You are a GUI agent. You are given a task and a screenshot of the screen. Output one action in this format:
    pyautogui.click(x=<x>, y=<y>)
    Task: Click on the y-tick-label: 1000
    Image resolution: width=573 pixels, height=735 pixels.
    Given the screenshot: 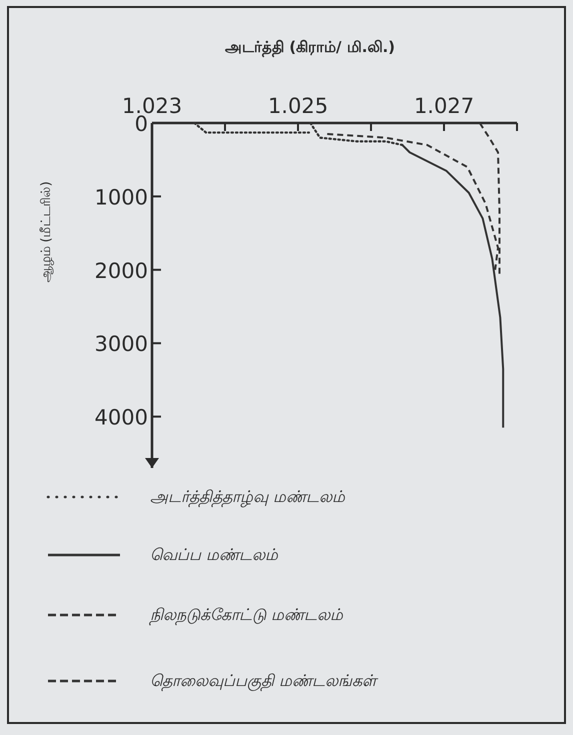 What is the action you would take?
    pyautogui.click(x=121, y=197)
    